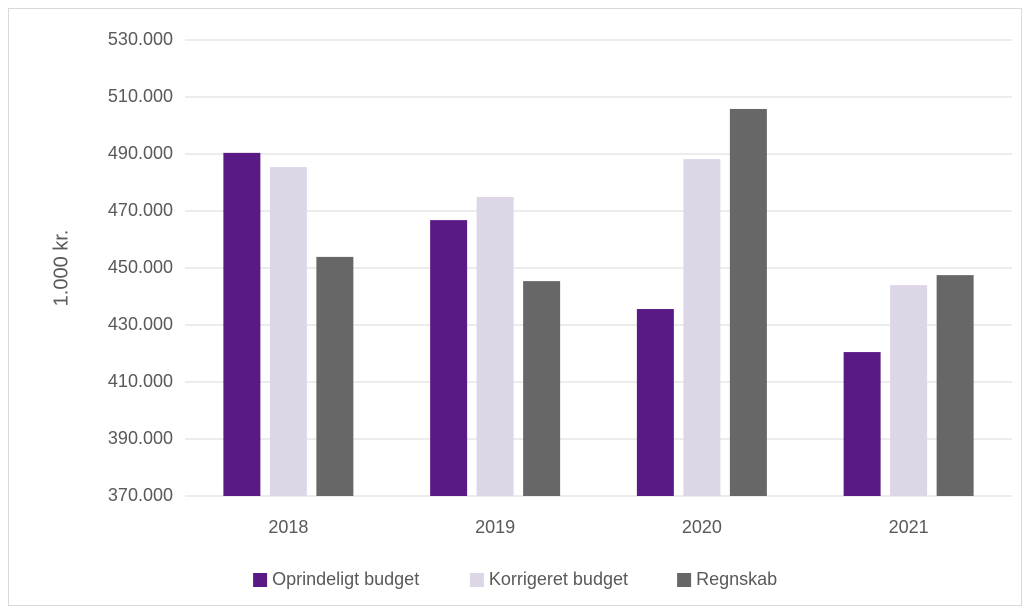  I want to click on y-tick-label: 410.000, so click(140, 381).